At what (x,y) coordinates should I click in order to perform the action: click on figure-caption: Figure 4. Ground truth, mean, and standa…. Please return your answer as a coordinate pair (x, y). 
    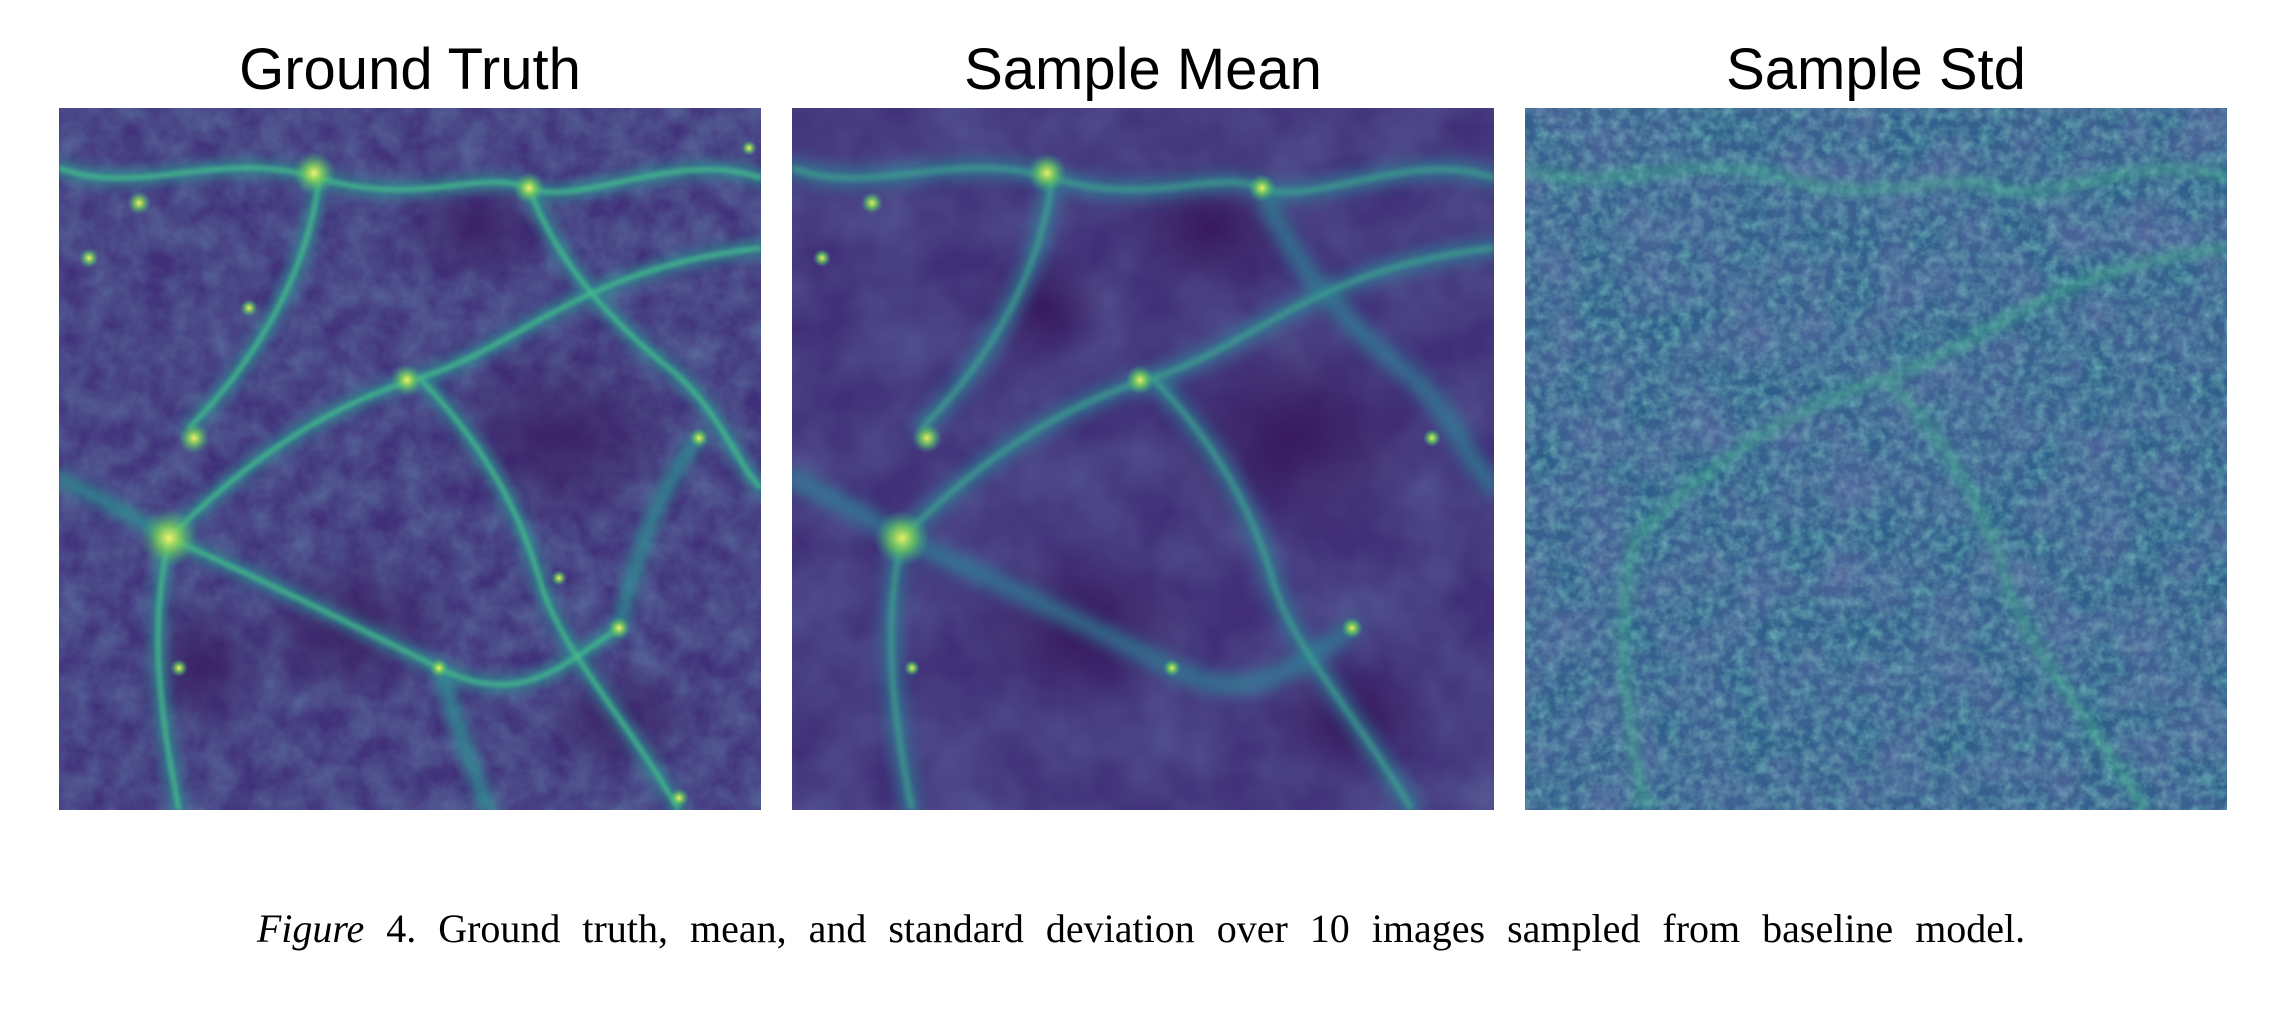
    Looking at the image, I should click on (1141, 928).